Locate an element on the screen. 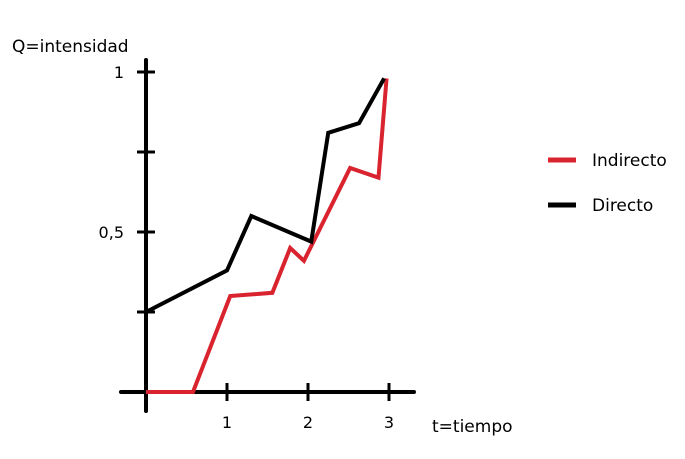 The height and width of the screenshot is (459, 685). legend-label-indirecto: Indirecto is located at coordinates (629, 161).